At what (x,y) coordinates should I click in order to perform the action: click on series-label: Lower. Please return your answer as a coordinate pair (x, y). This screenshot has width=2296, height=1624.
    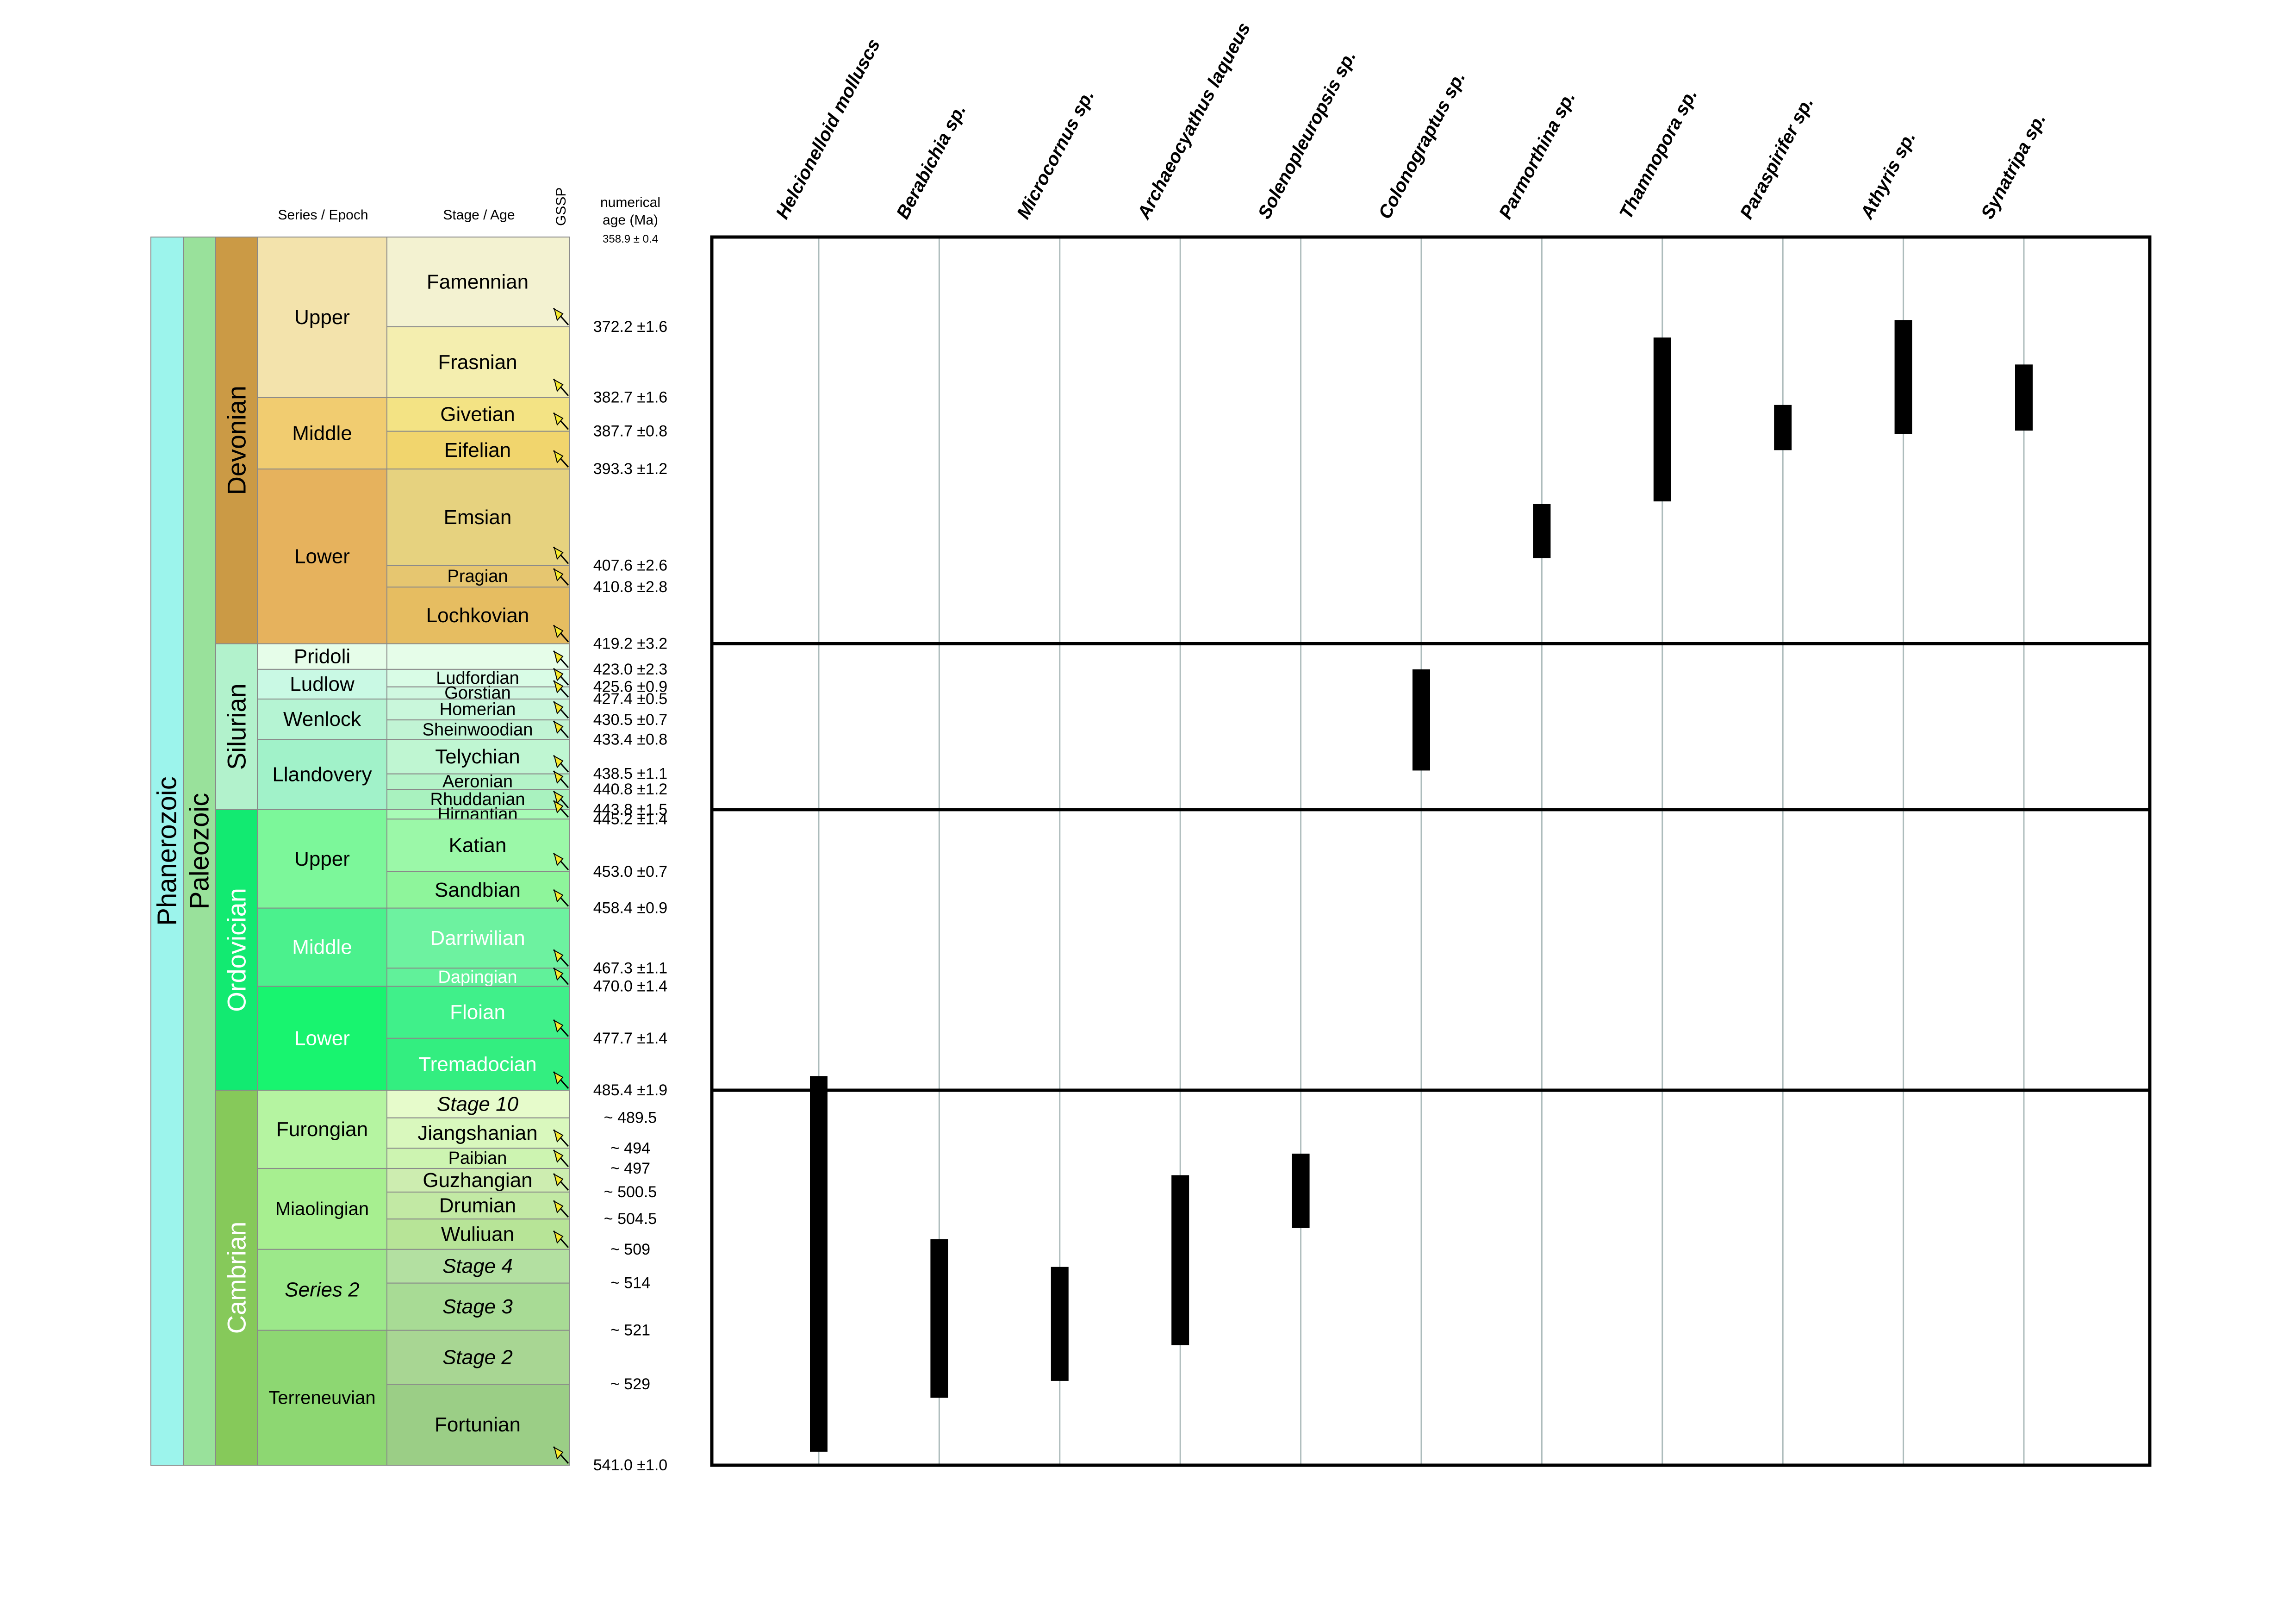
    Looking at the image, I should click on (322, 1038).